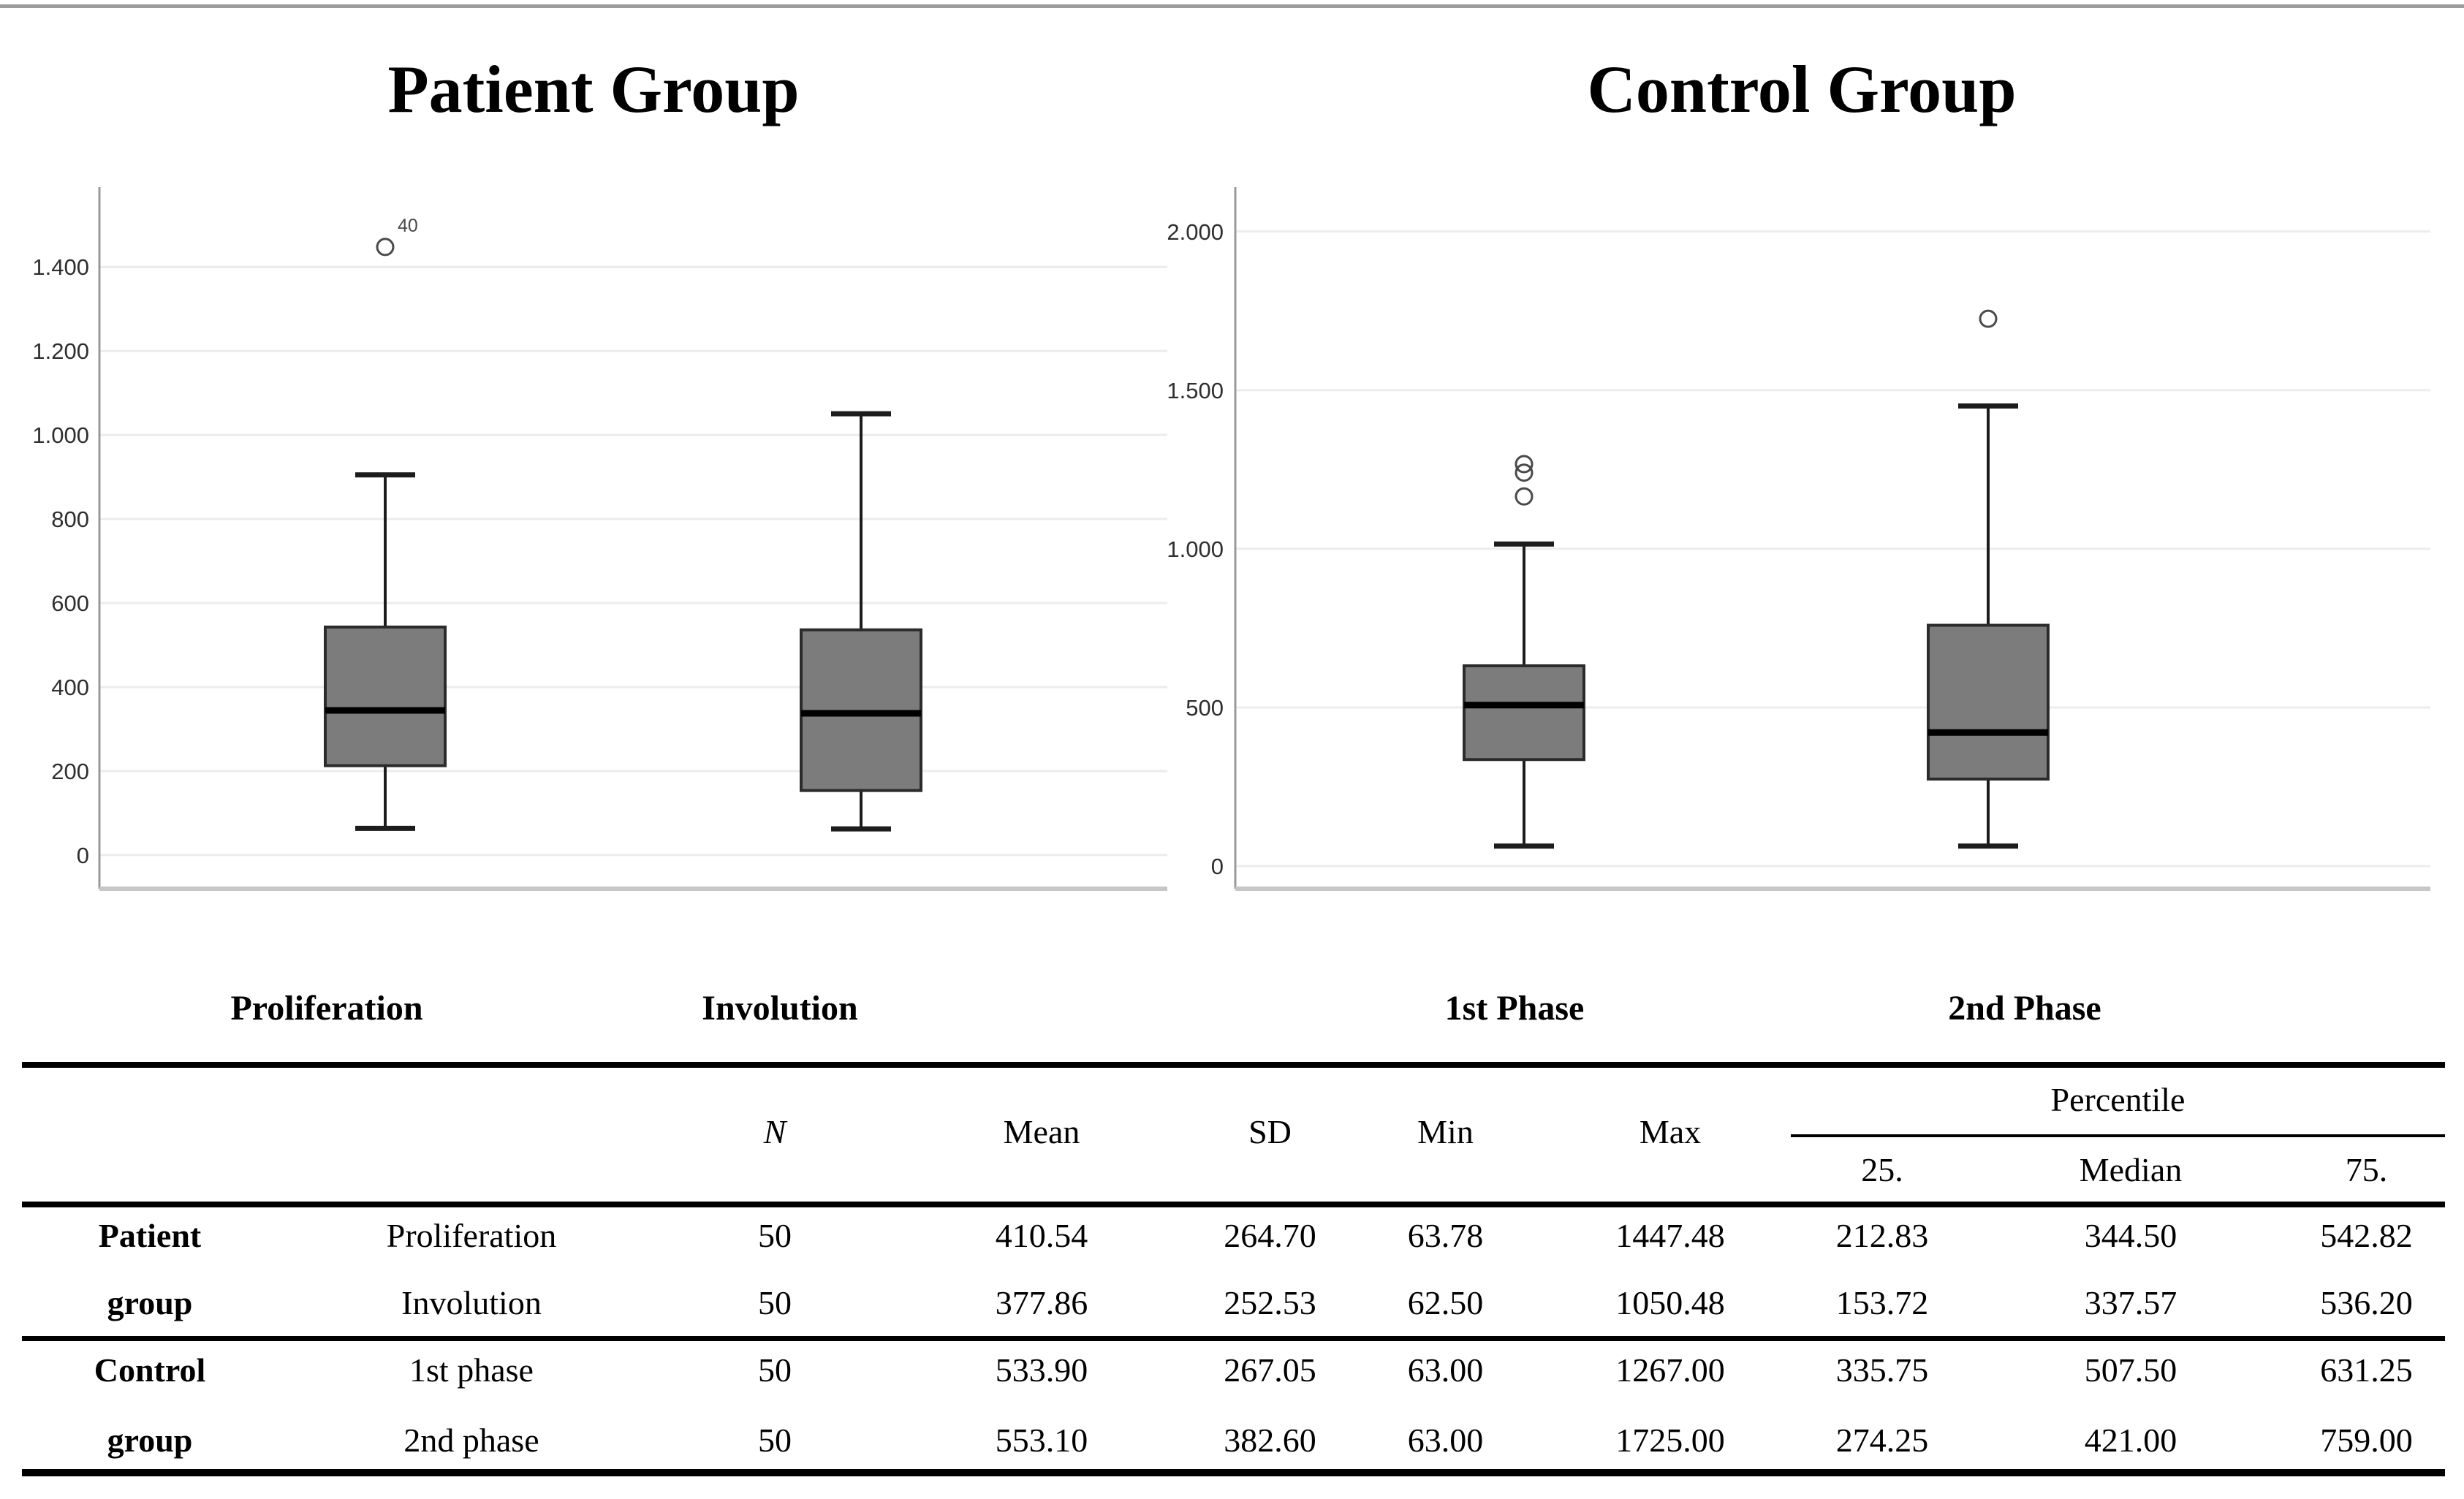 The image size is (2464, 1499). I want to click on row-median: 337.57, so click(2130, 1302).